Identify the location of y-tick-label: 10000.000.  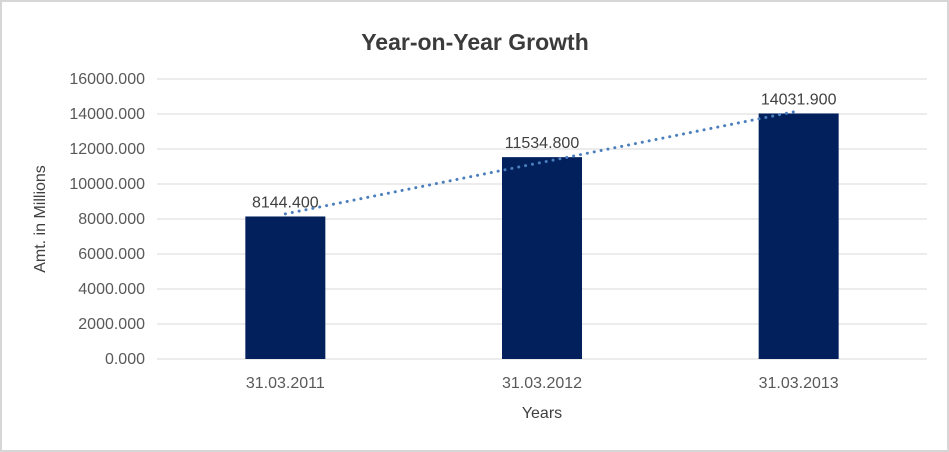
(107, 184).